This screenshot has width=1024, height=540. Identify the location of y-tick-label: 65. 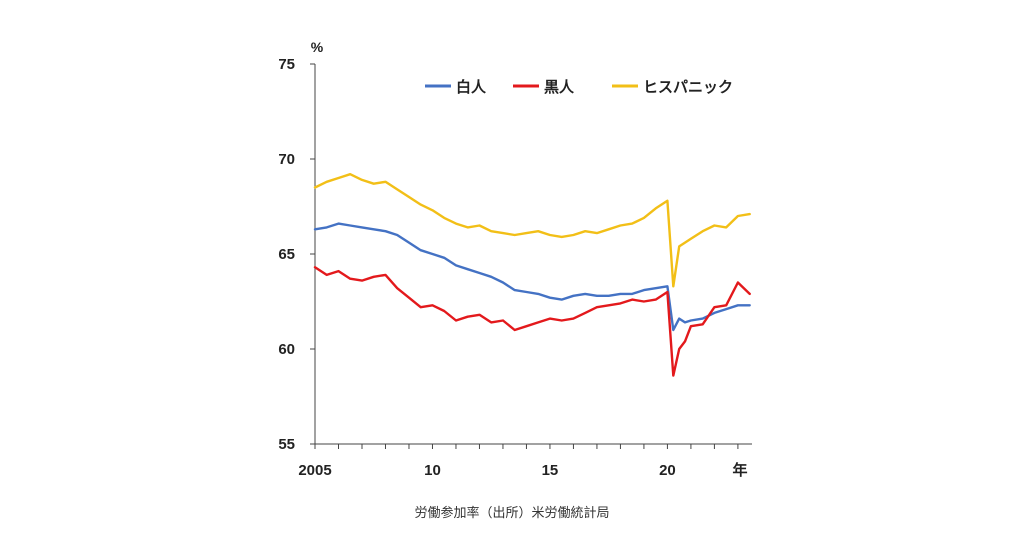
(286, 254).